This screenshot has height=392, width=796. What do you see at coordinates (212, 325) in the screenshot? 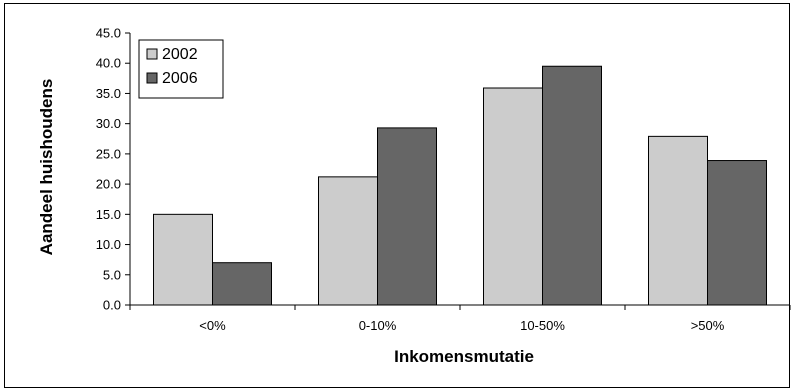
I see `x-tick-label: <0%` at bounding box center [212, 325].